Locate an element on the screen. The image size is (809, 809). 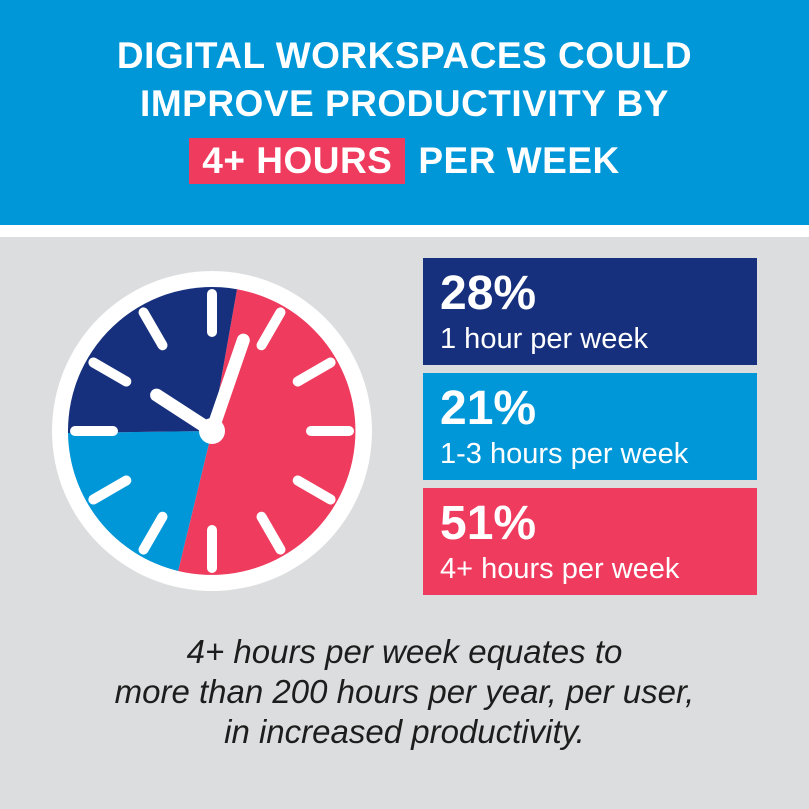
stat-label: 1 hour per week is located at coordinates (544, 338).